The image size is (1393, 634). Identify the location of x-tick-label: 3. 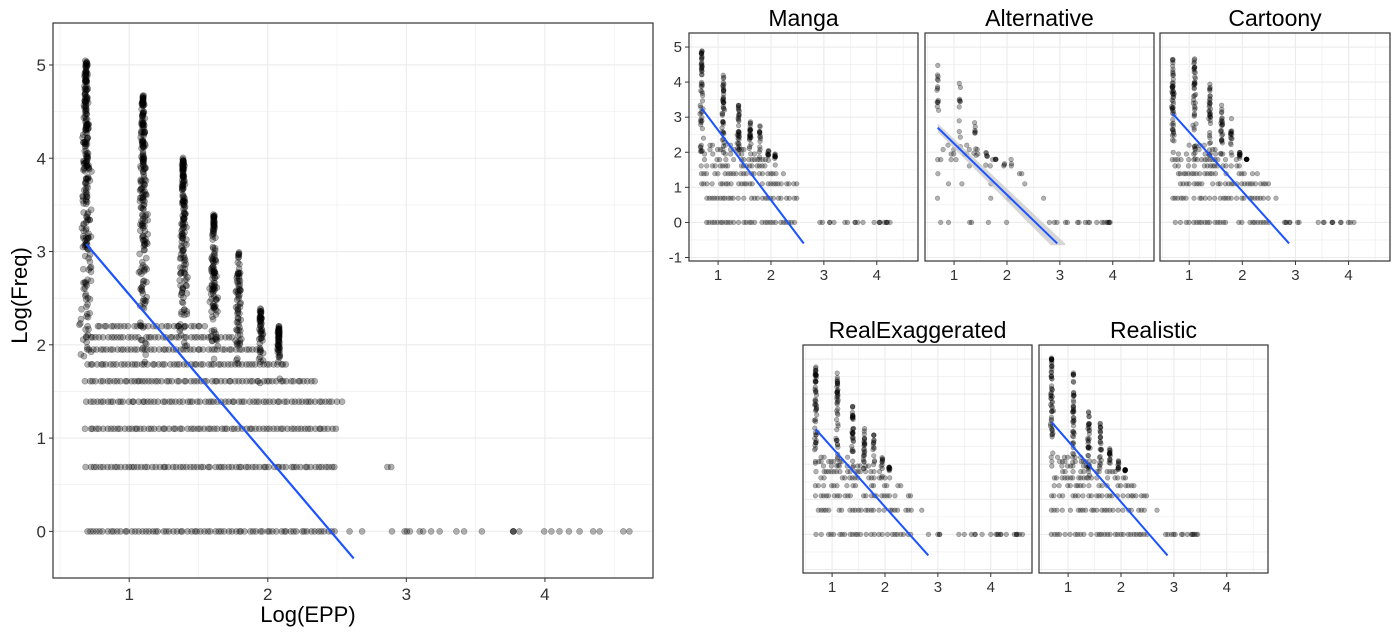
(1295, 275).